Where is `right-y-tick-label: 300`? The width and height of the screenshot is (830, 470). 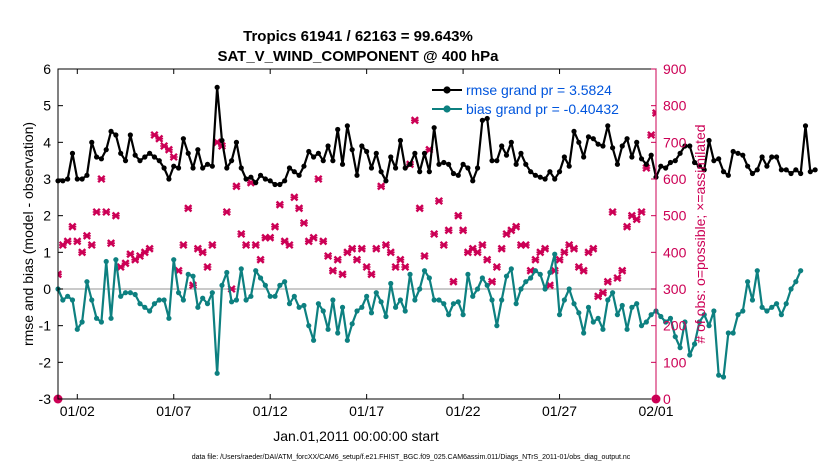
right-y-tick-label: 300 is located at coordinates (675, 289).